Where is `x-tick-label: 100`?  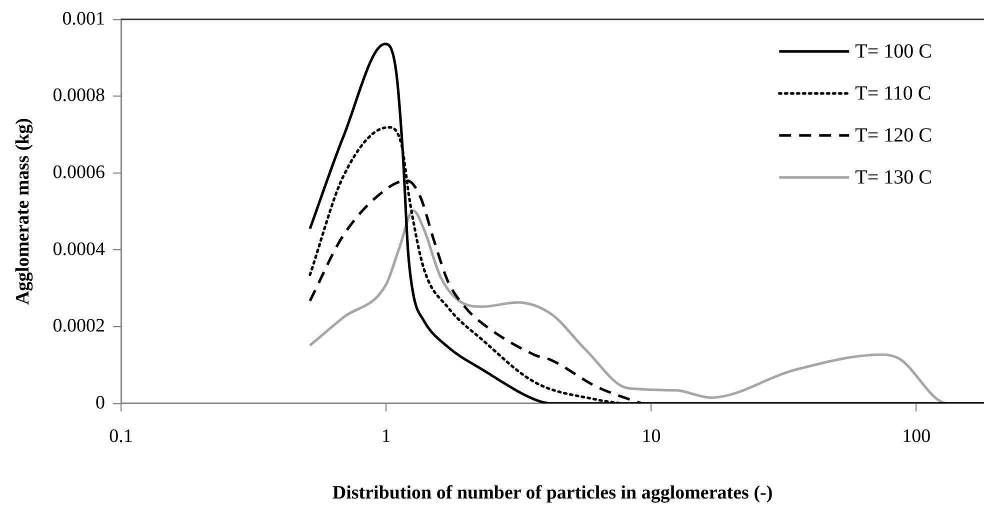
x-tick-label: 100 is located at coordinates (916, 436).